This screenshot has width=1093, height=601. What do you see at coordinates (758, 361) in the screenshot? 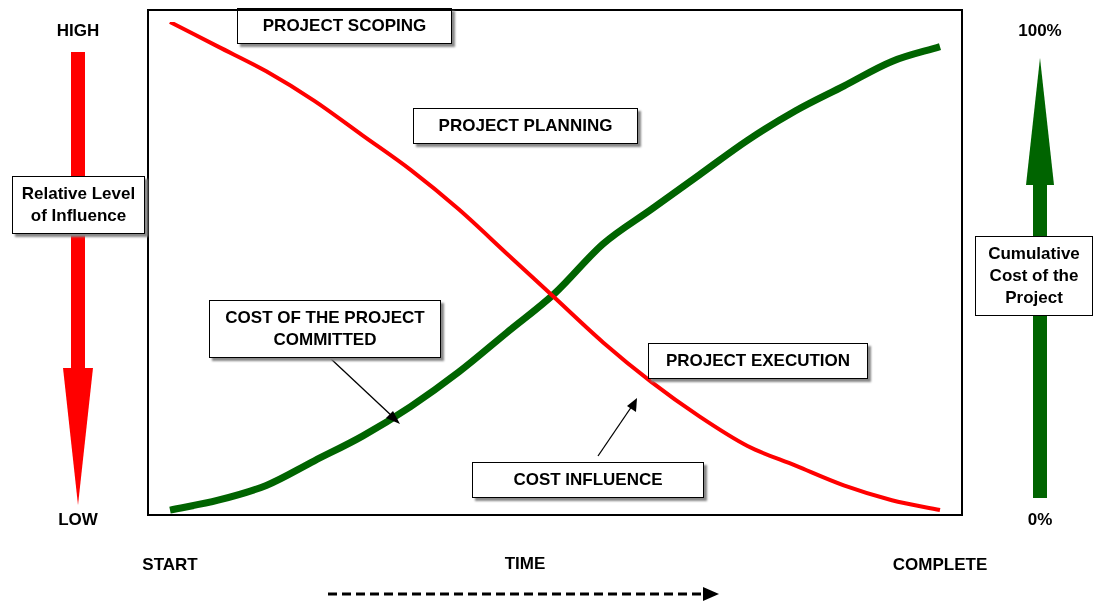
I see `annotation: PROJECT EXECUTION` at bounding box center [758, 361].